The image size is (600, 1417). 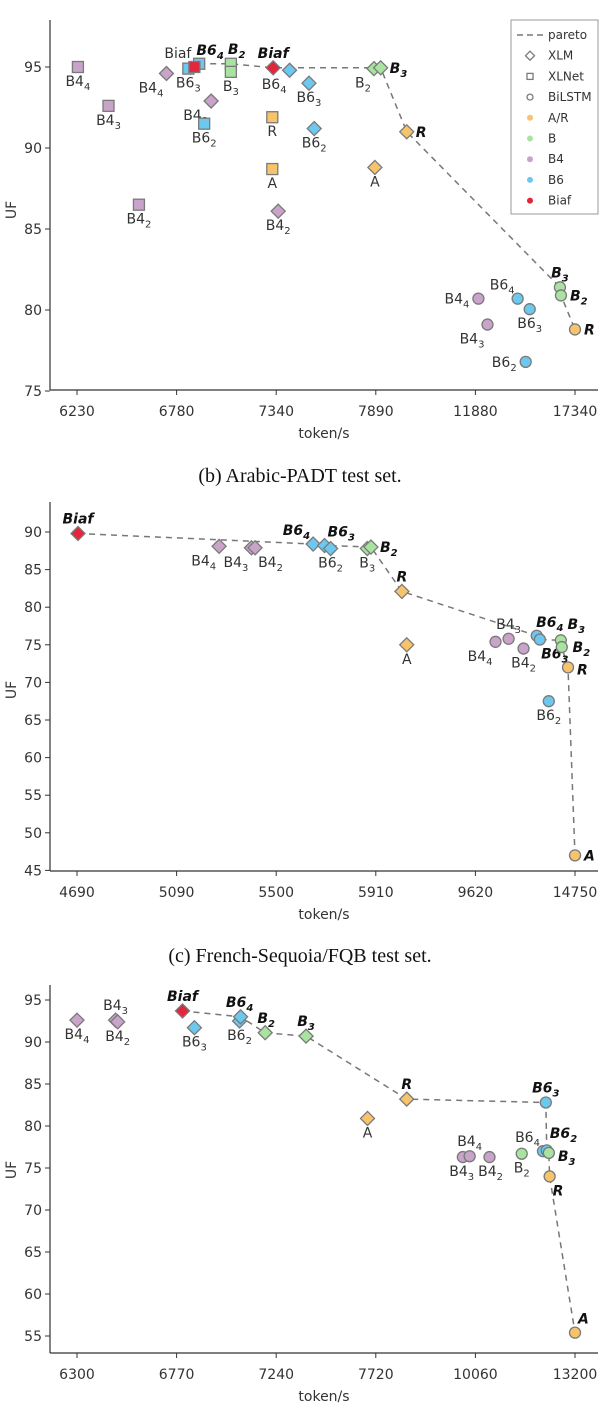 I want to click on point-label: B44, so click(x=77, y=1036).